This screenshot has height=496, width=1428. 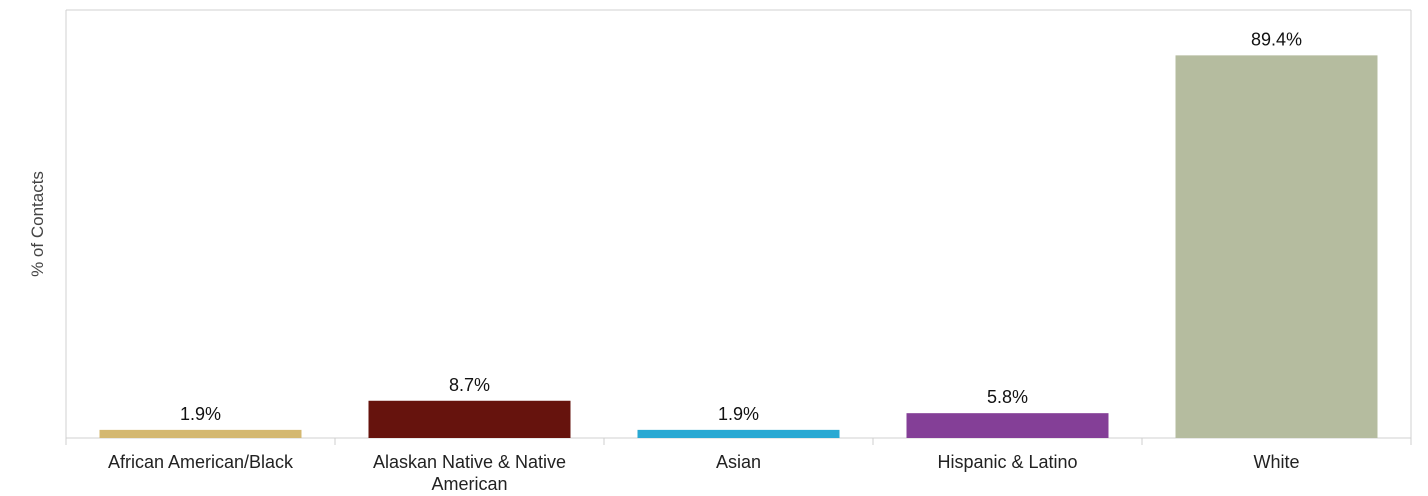 What do you see at coordinates (1276, 39) in the screenshot?
I see `bar-value-label: 89.4%` at bounding box center [1276, 39].